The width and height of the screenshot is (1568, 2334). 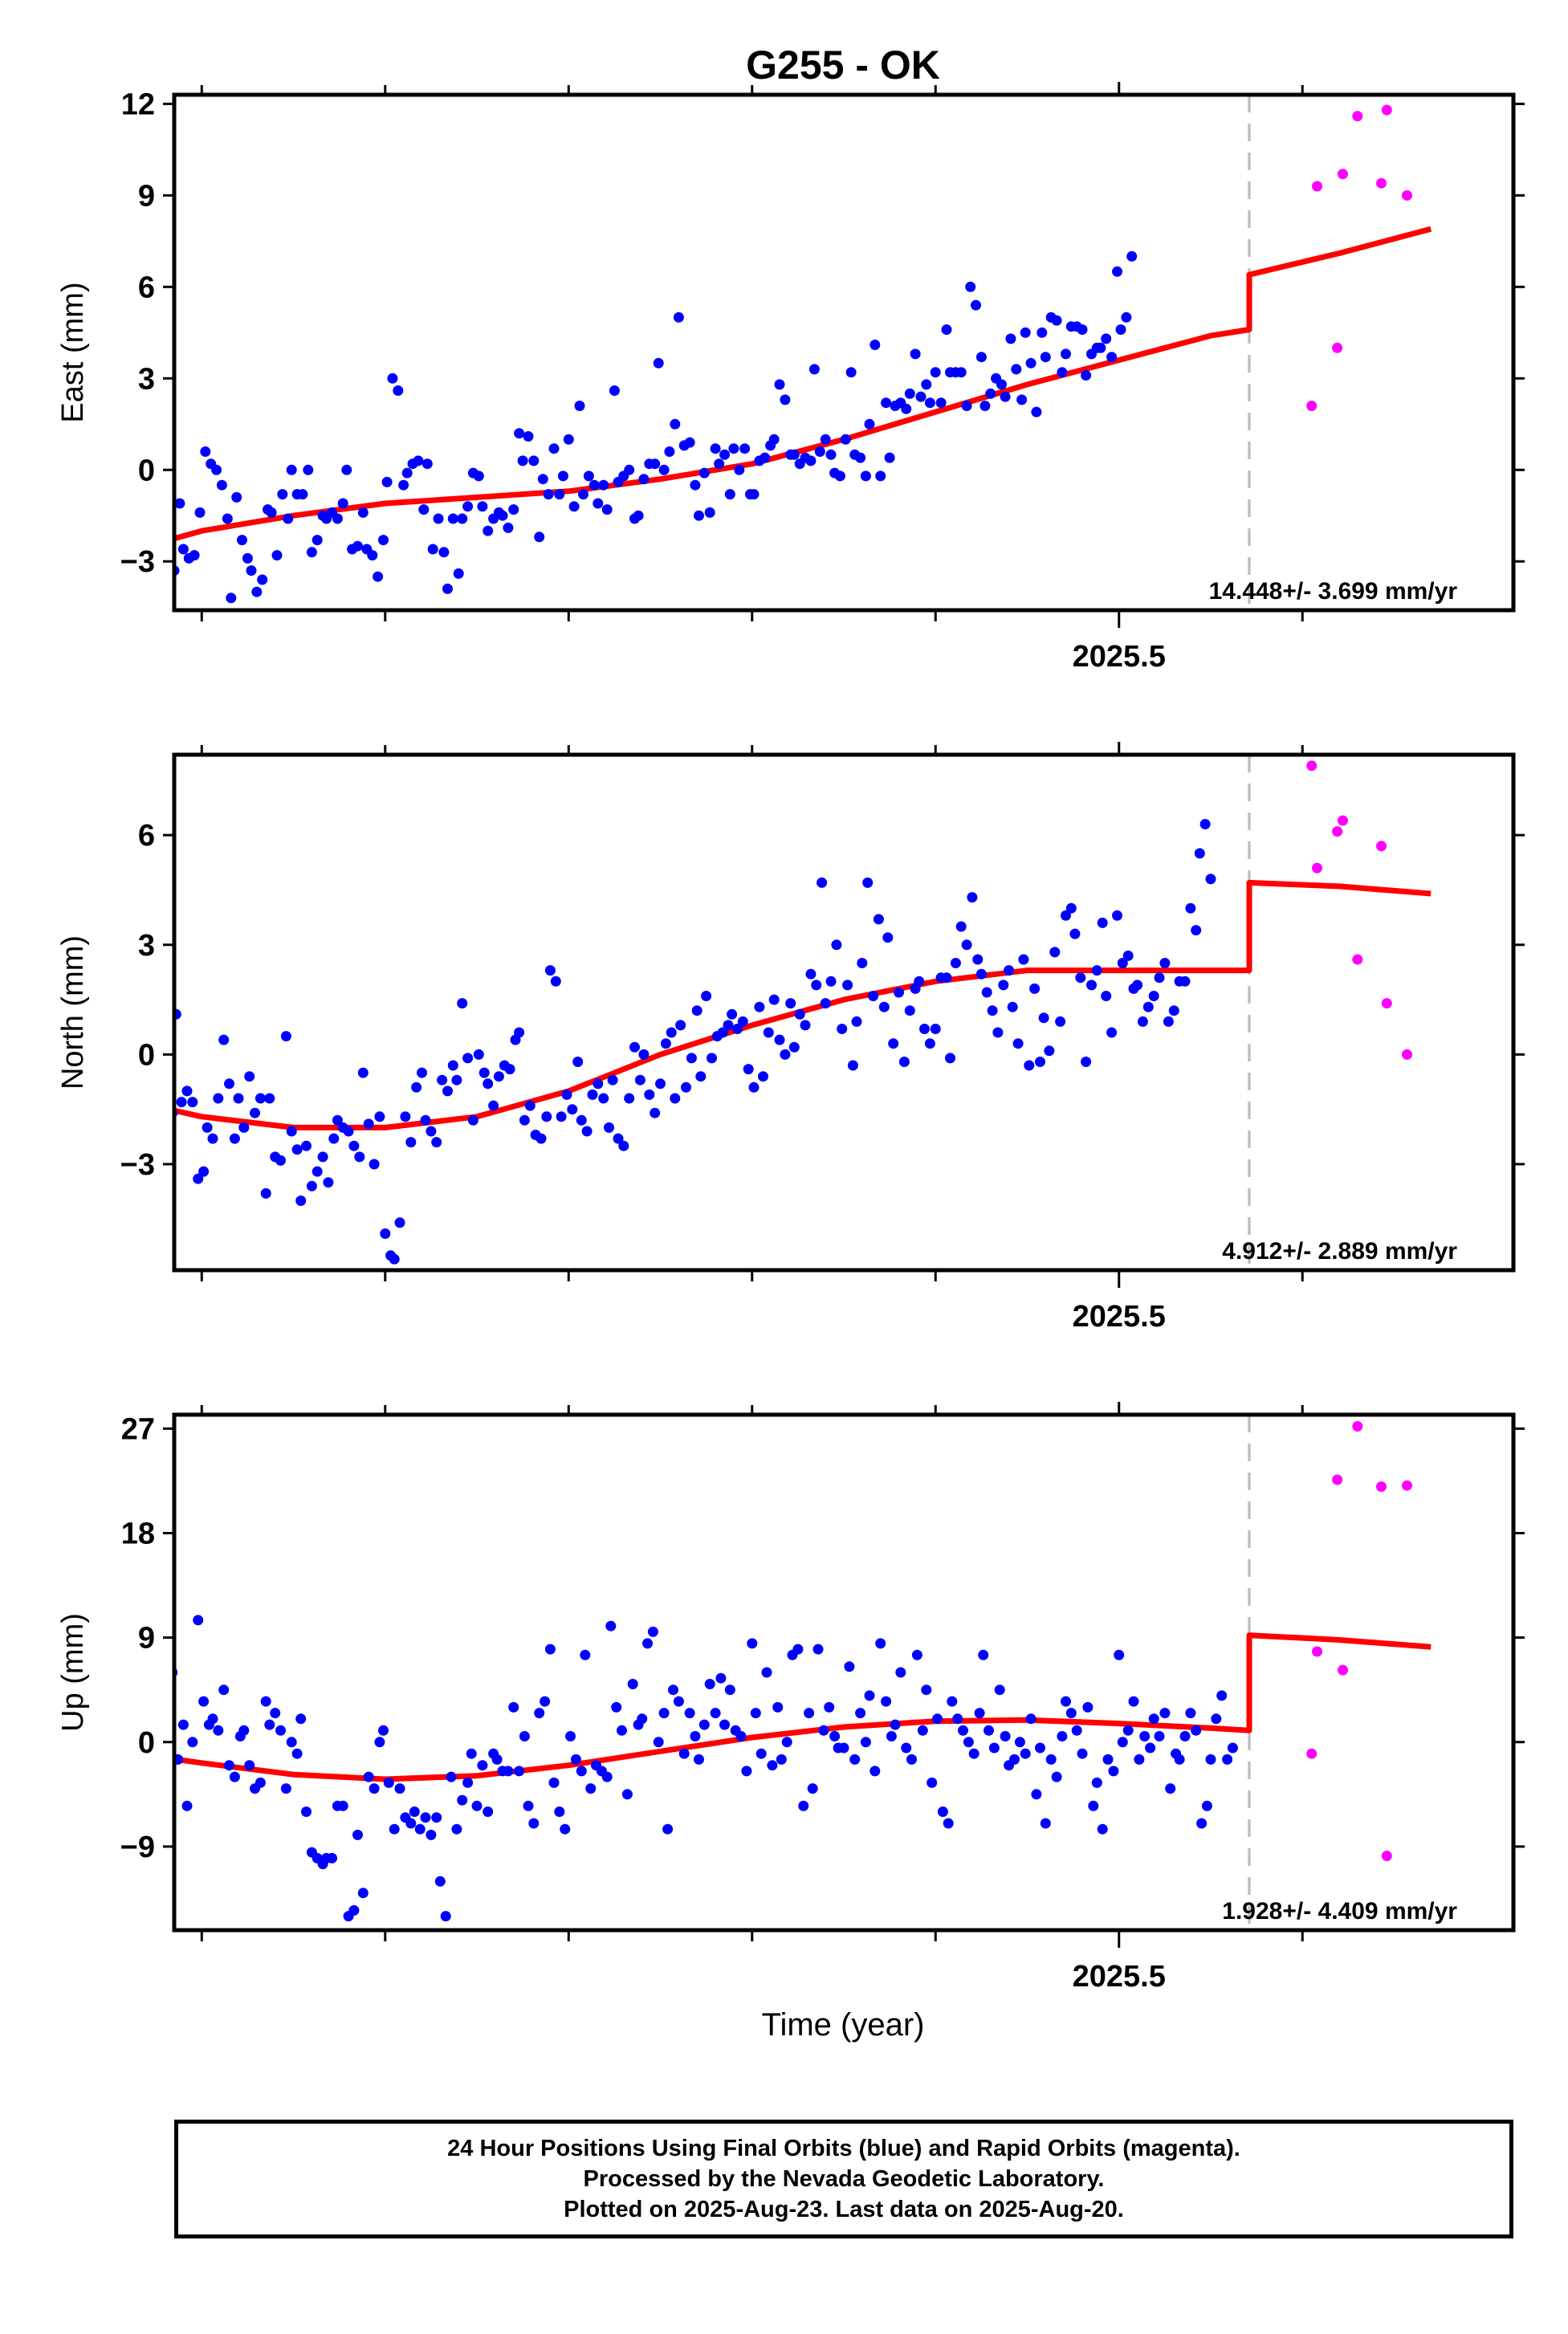 I want to click on up-rapid-point, so click(x=1386, y=1856).